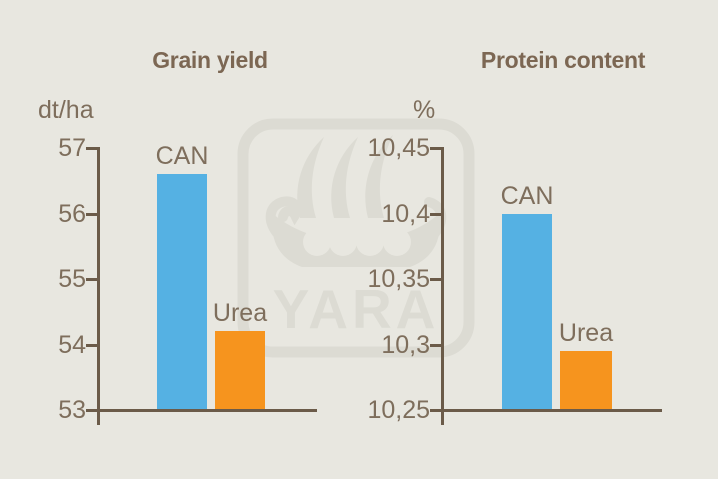  Describe the element at coordinates (398, 410) in the screenshot. I see `y-tick-label: 10,25` at that location.